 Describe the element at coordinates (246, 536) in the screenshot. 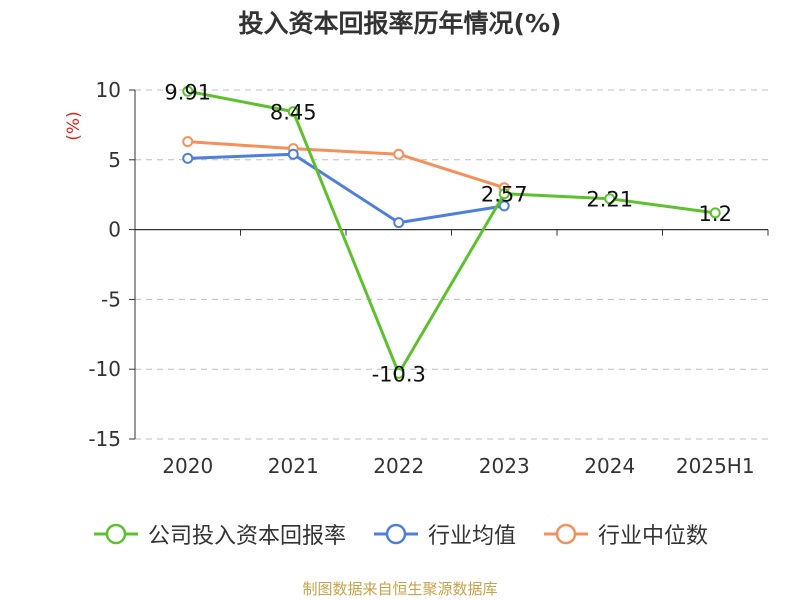

I see `legend-label: 公司投入资本回报率` at that location.